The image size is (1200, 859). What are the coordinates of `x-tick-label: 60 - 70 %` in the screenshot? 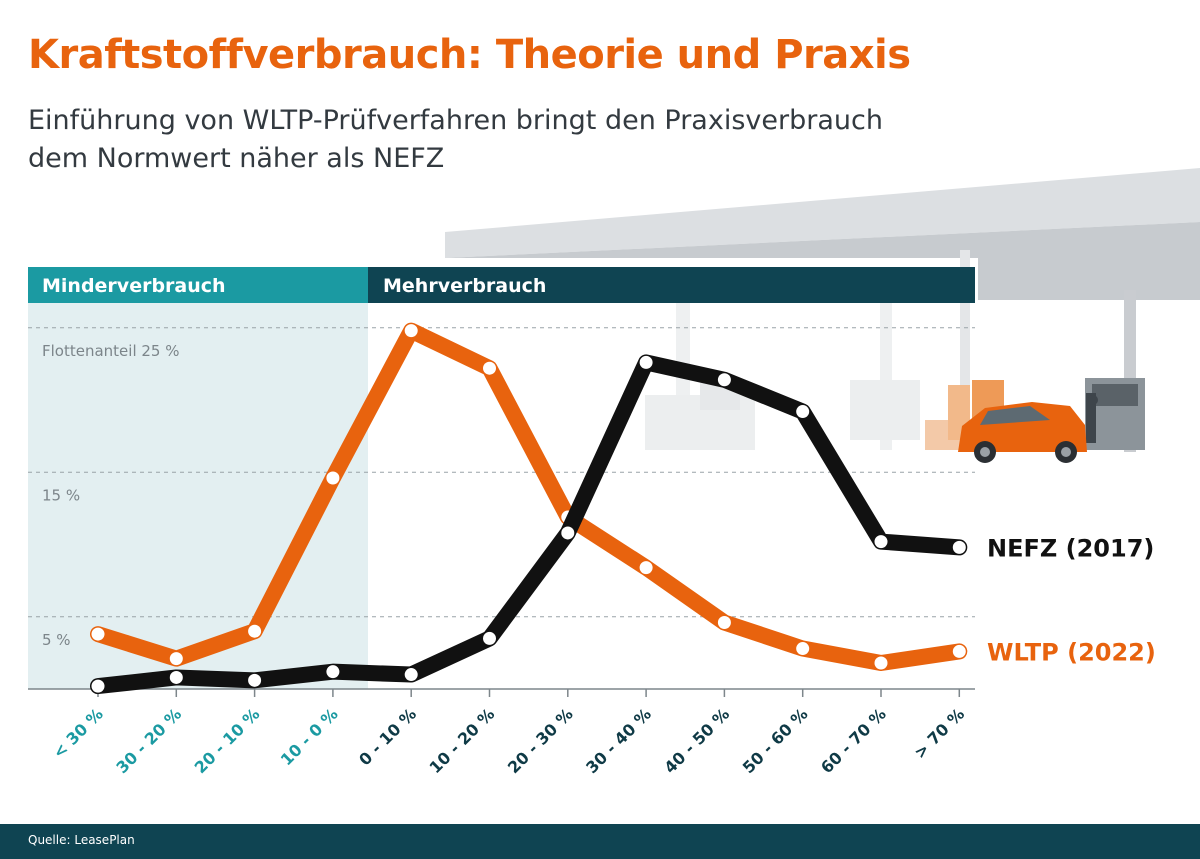 It's located at (853, 740).